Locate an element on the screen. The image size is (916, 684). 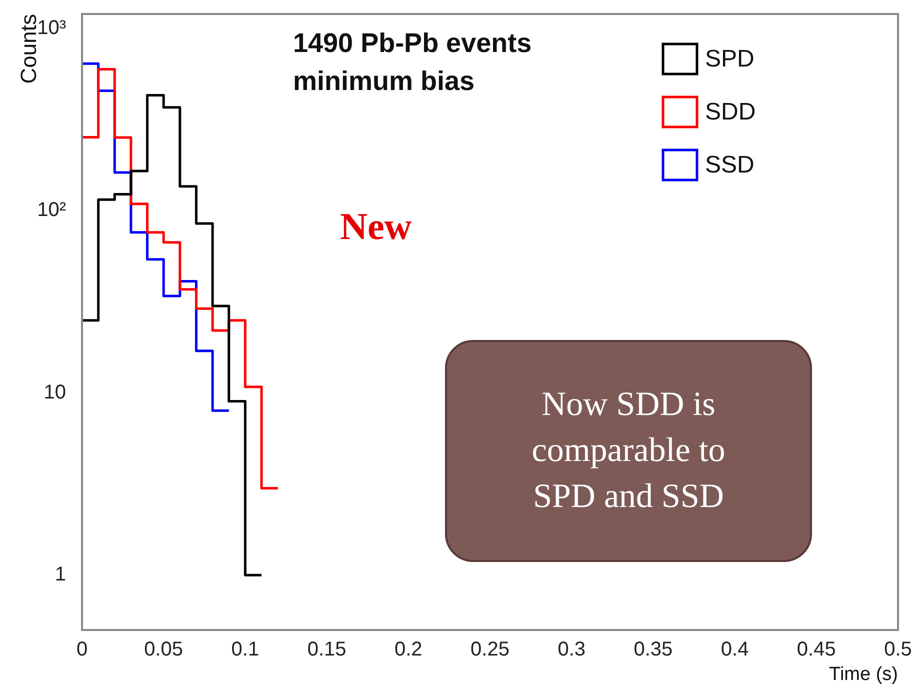
y-tick-label: 10 is located at coordinates (55, 392).